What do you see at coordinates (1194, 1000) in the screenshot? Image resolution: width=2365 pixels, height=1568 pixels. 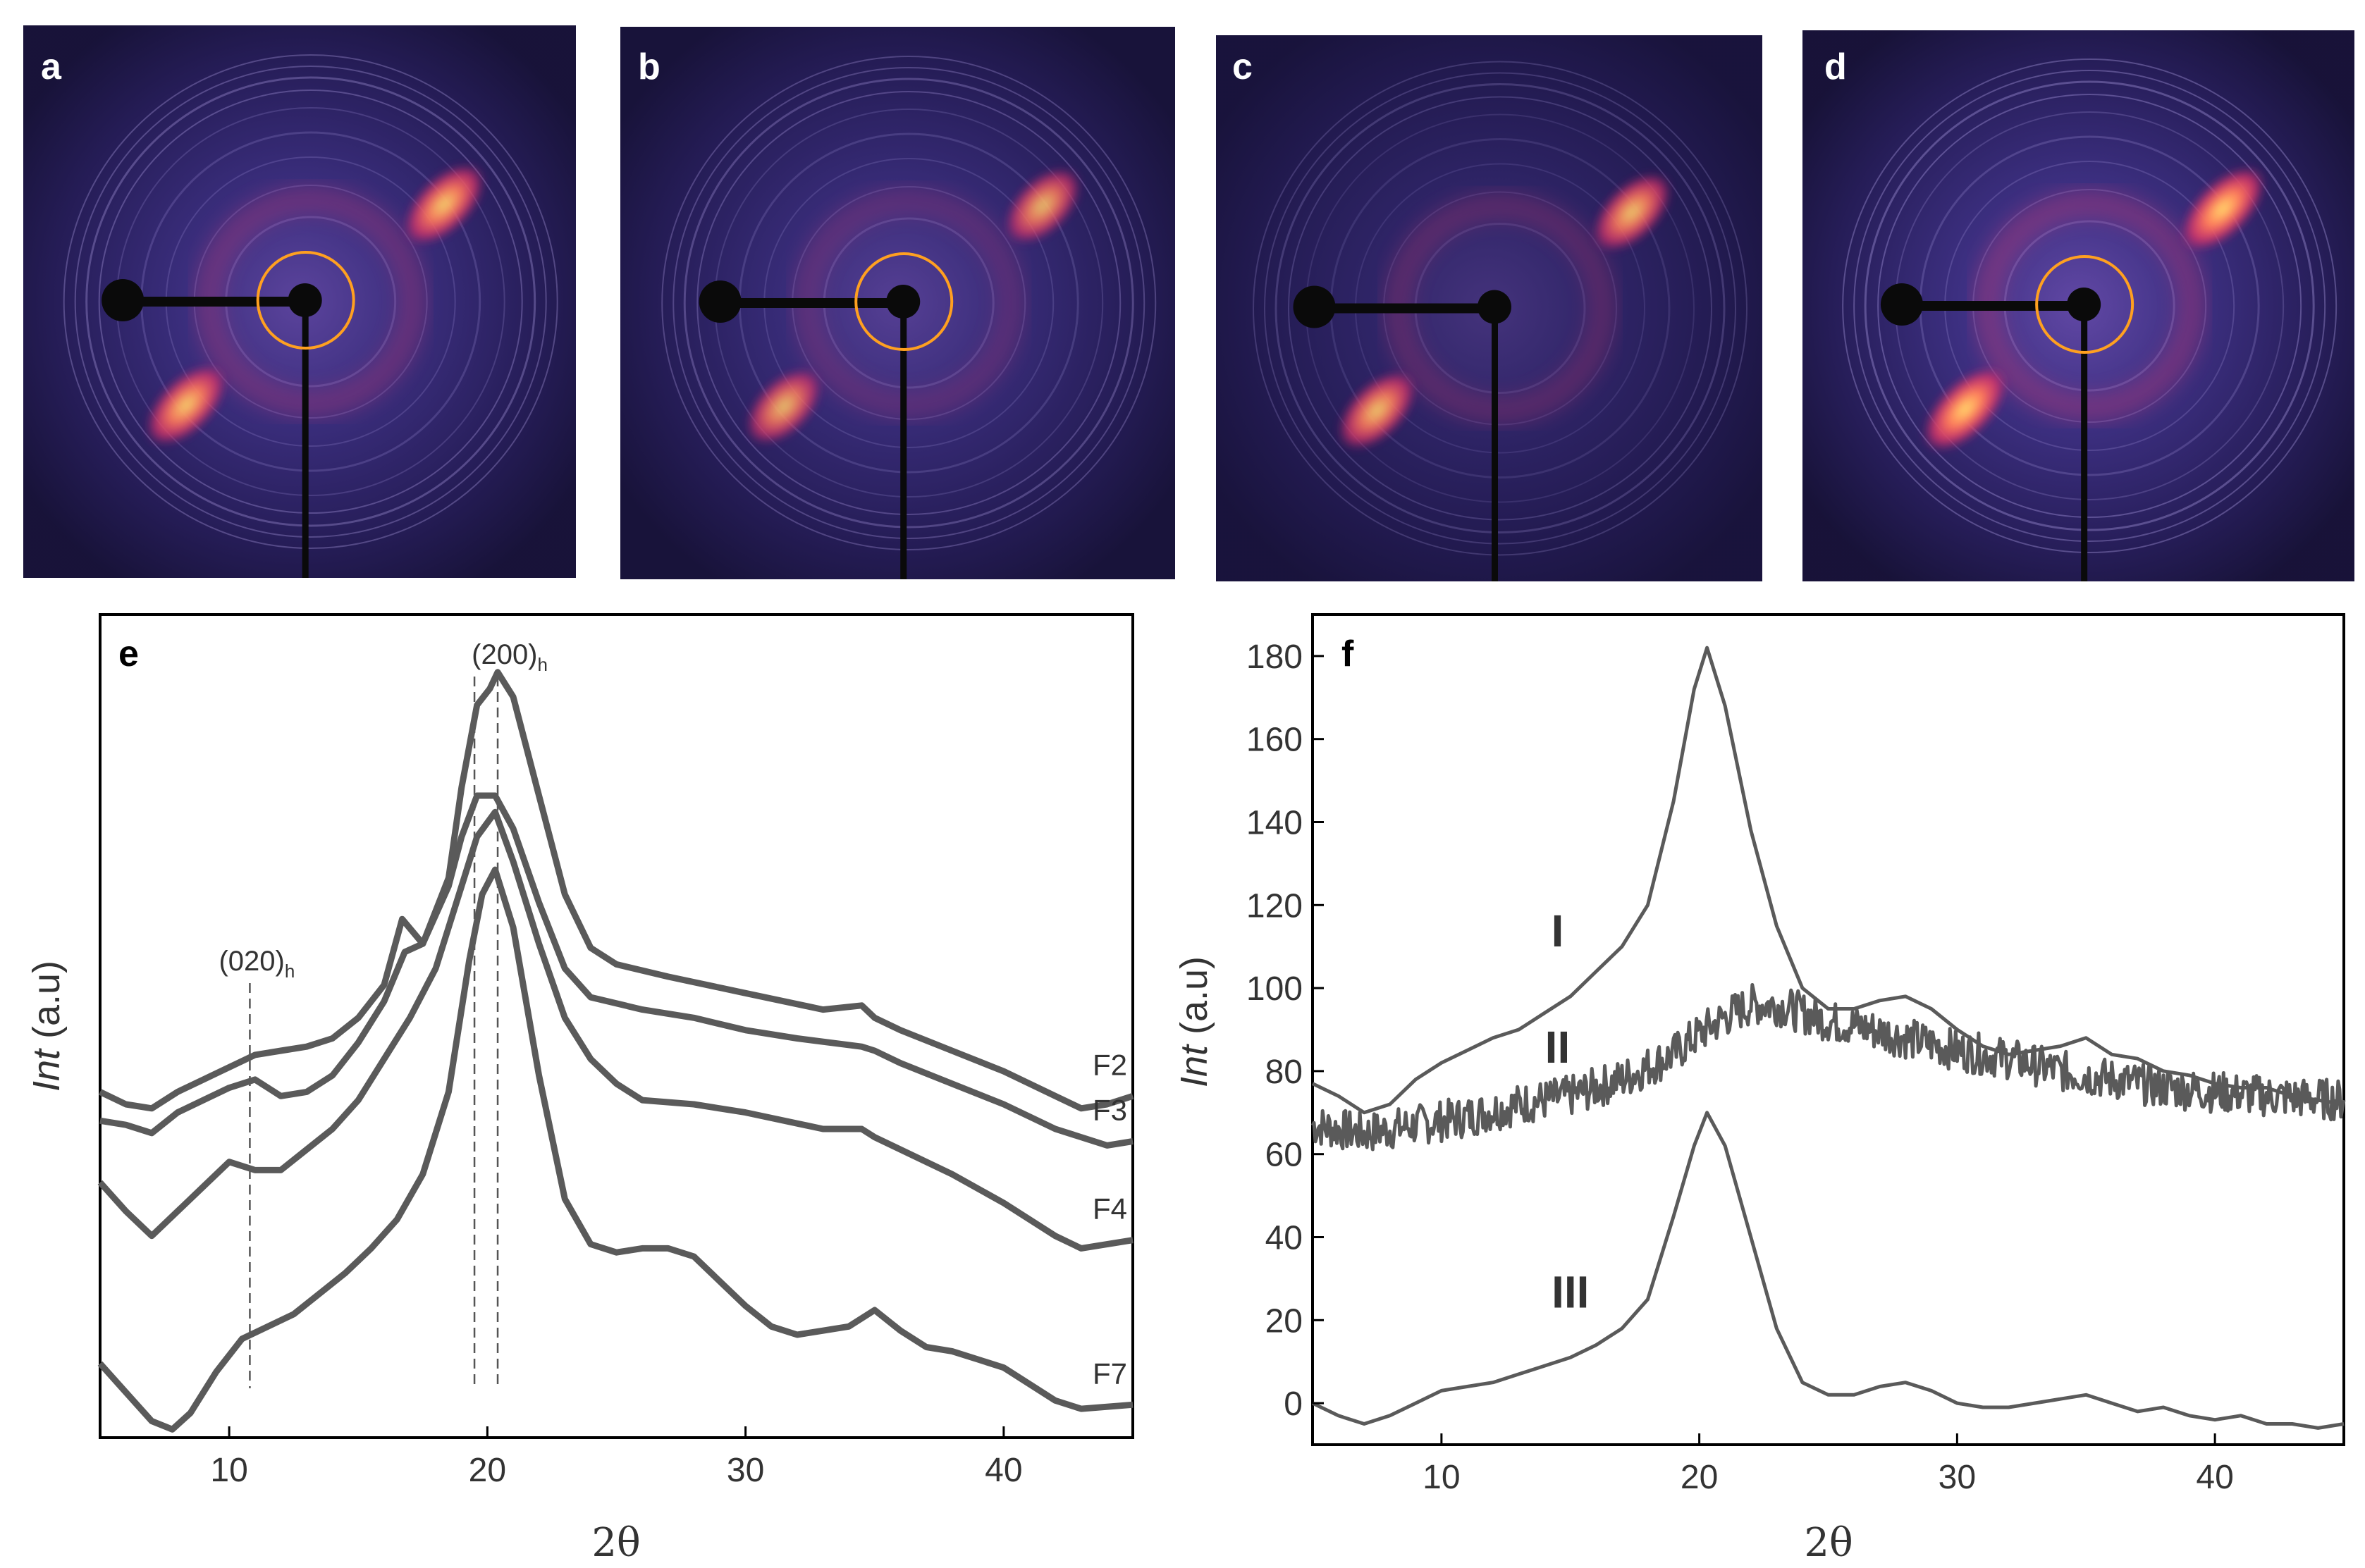 I see `y-axis-label-f-rest: (a.u)` at bounding box center [1194, 1000].